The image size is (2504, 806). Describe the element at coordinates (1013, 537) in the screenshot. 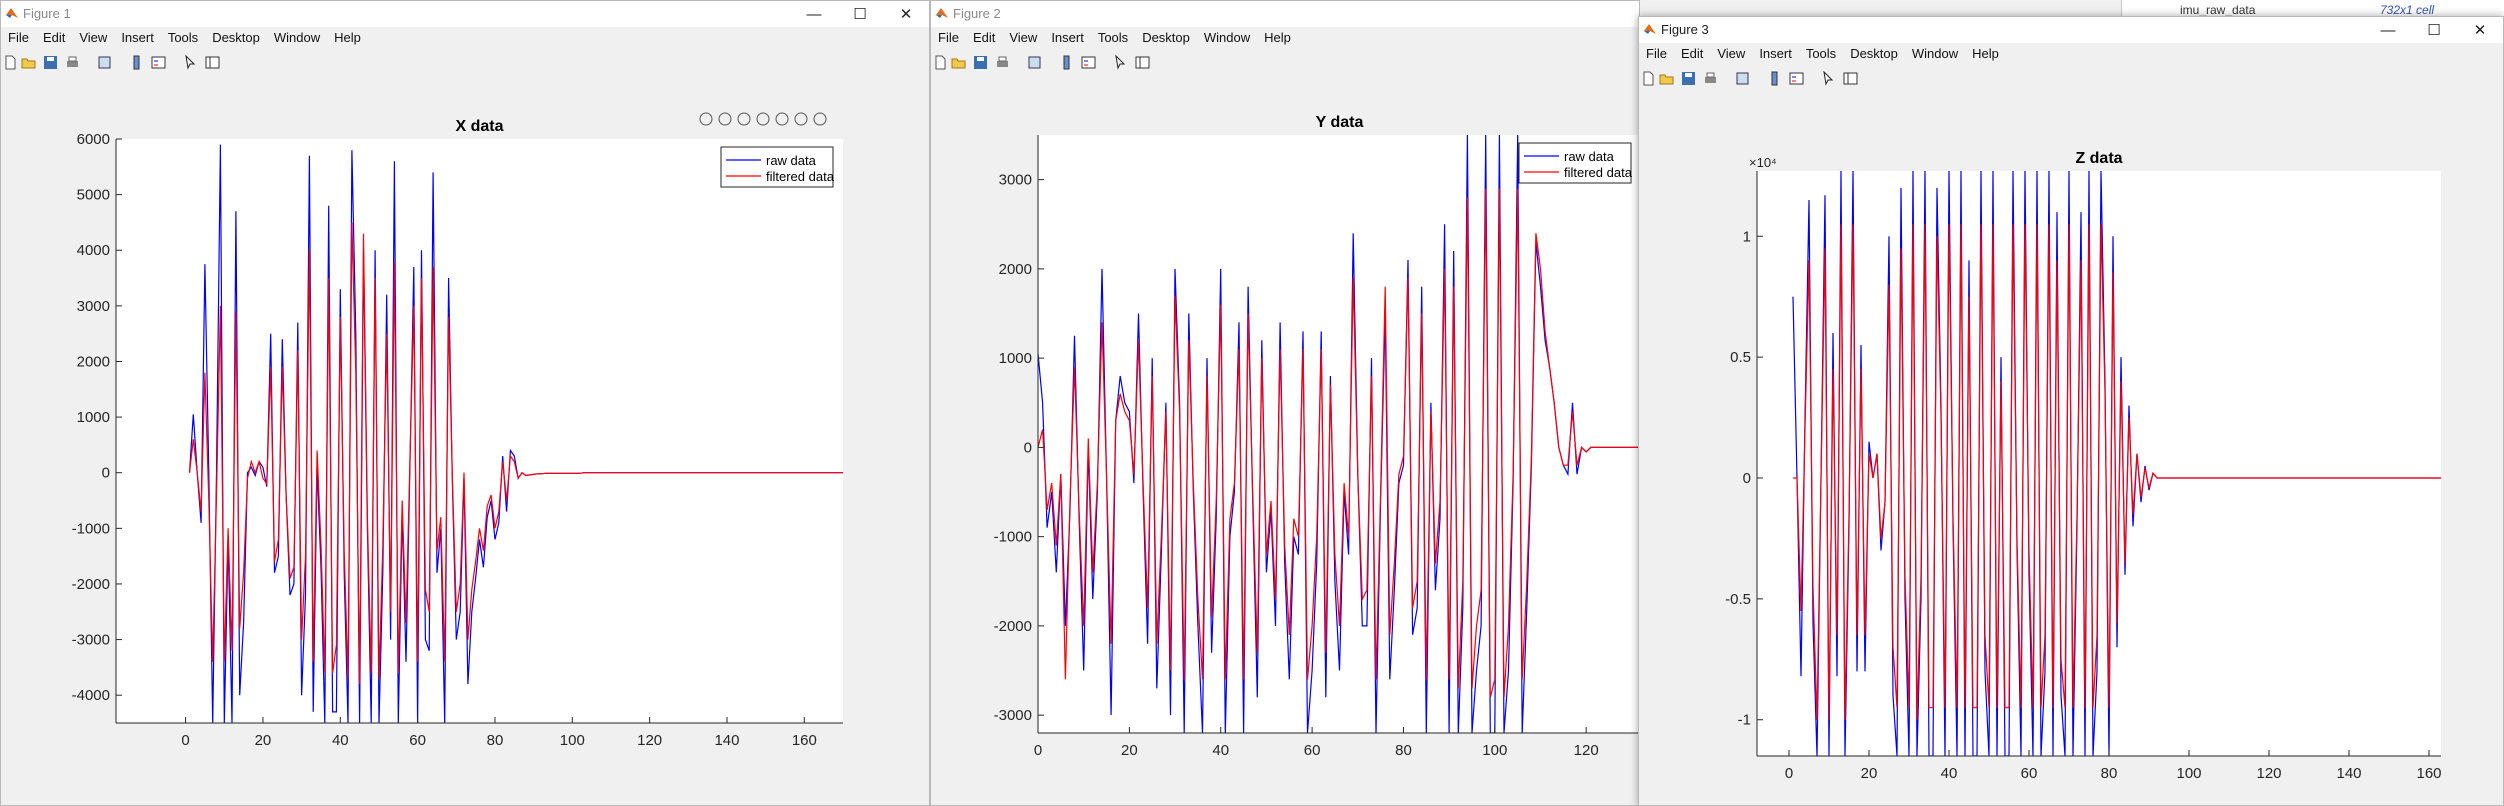

I see `y-tick-label: -1000` at that location.